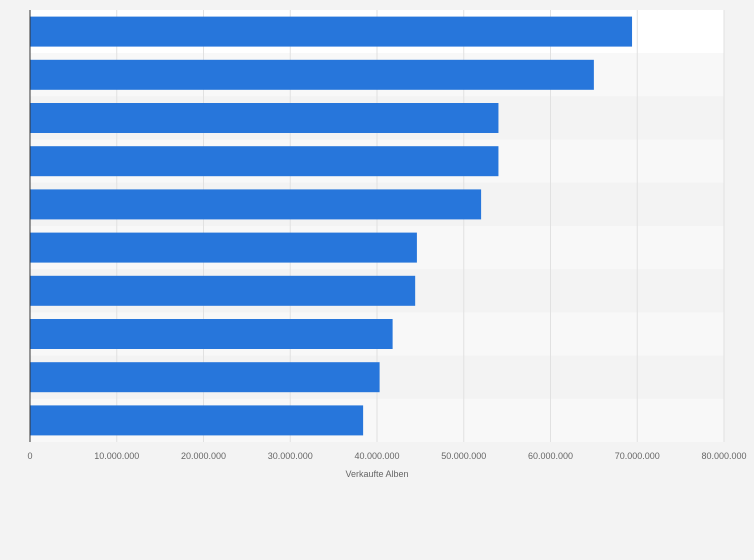 The width and height of the screenshot is (754, 560). What do you see at coordinates (550, 456) in the screenshot?
I see `x-tick-label: 60.000.000` at bounding box center [550, 456].